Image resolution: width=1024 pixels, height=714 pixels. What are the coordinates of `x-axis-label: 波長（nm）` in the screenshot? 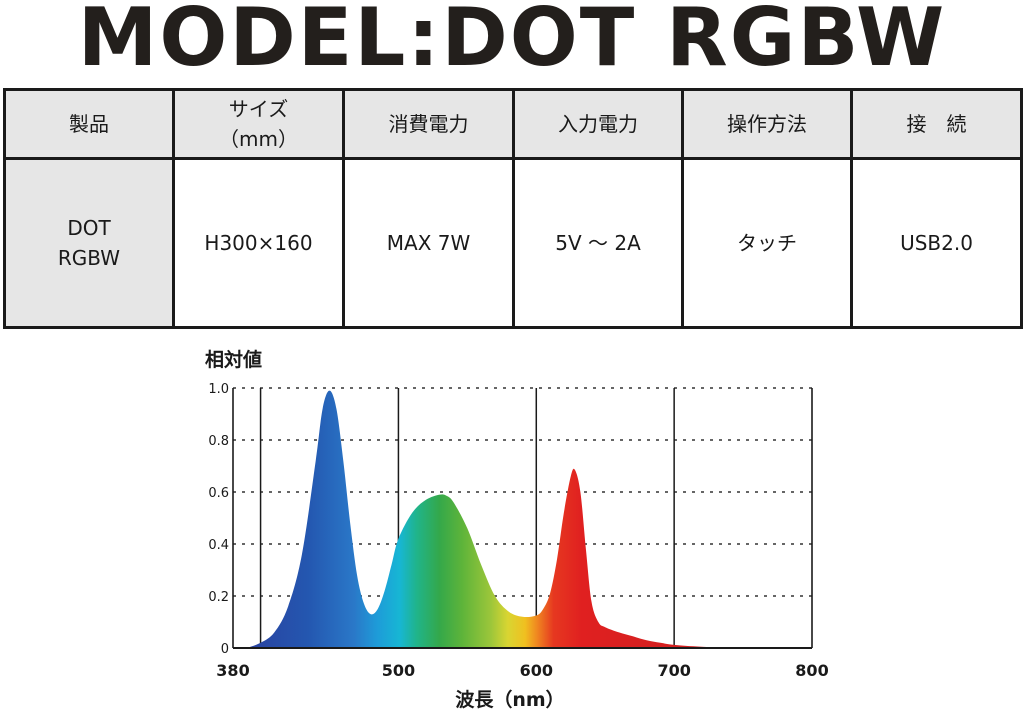 It's located at (509, 699).